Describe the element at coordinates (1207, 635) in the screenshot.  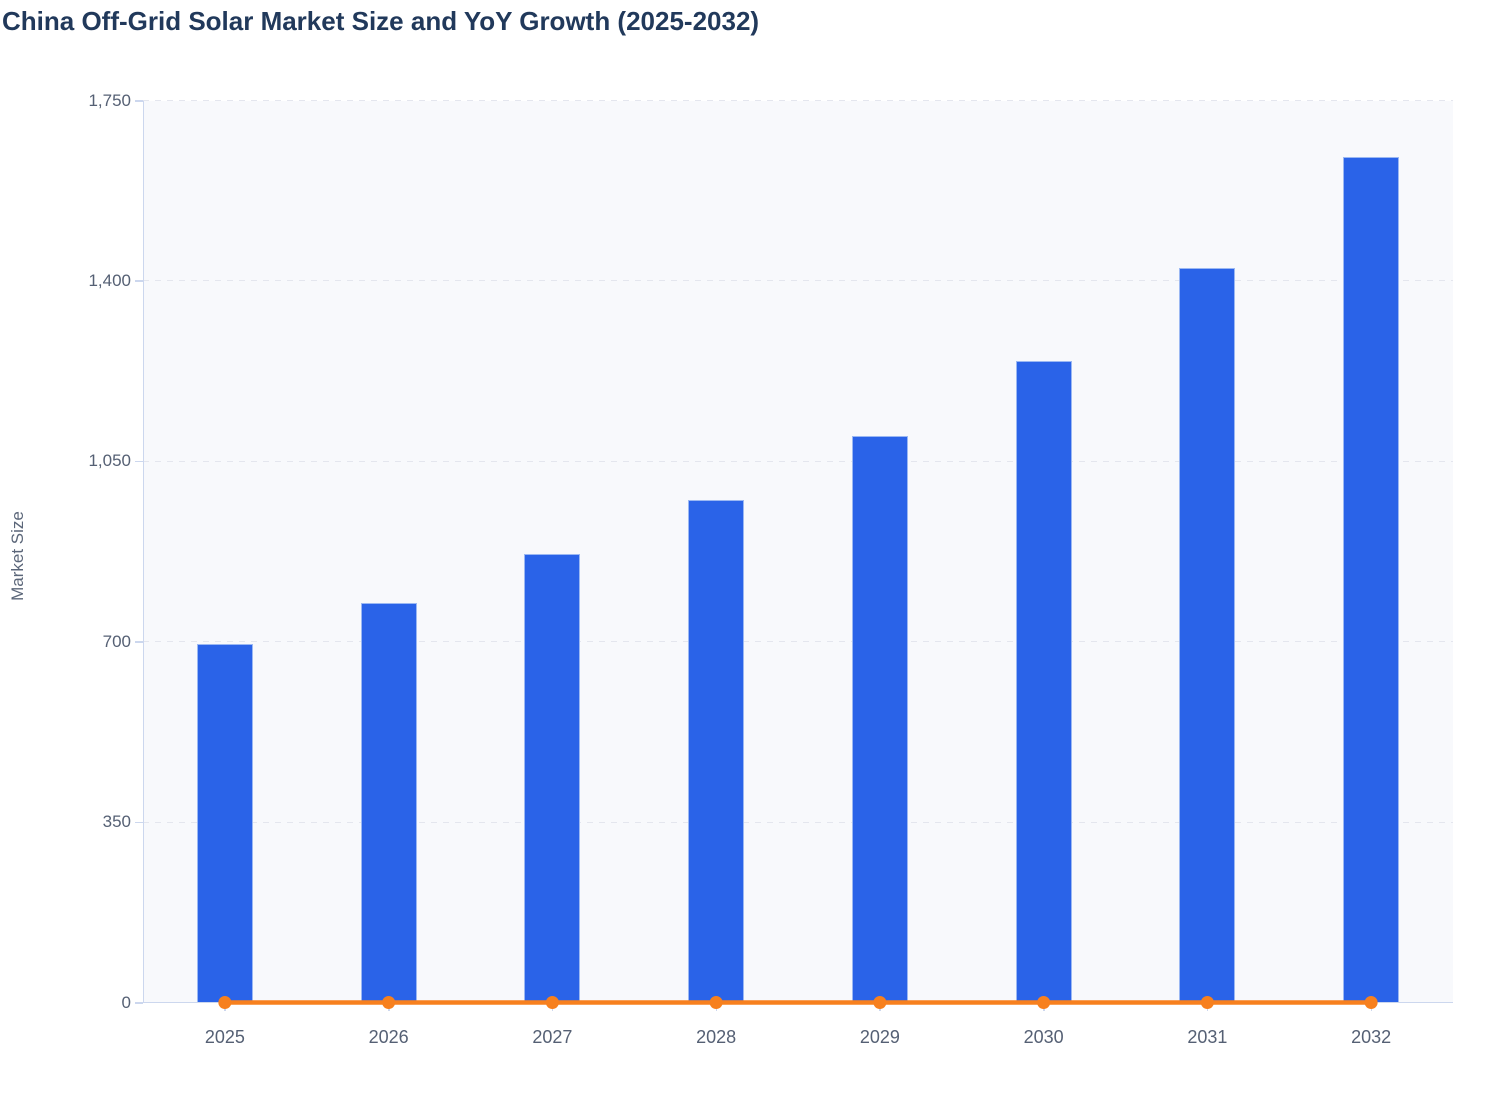
I see `bar-2031` at that location.